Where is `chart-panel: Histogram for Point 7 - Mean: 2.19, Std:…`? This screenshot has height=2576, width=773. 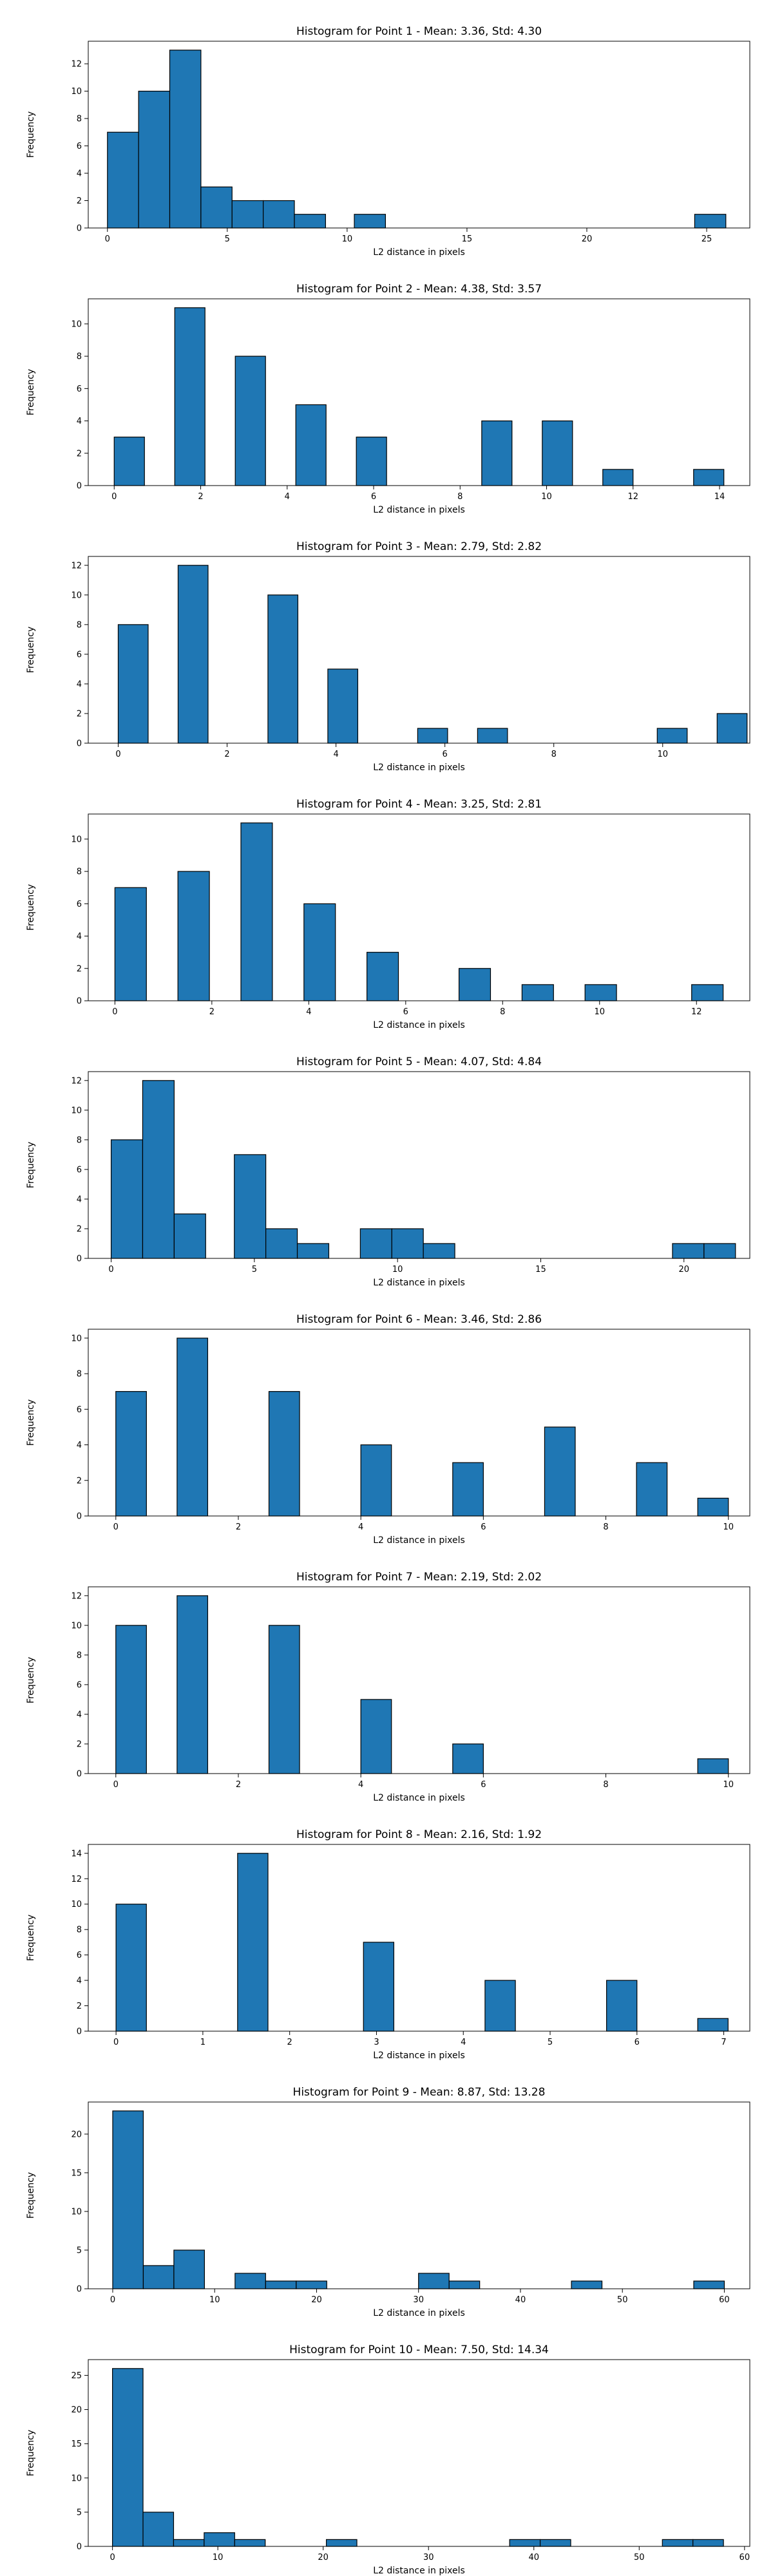
chart-panel: Histogram for Point 7 - Mean: 2.19, Std:… is located at coordinates (388, 1687).